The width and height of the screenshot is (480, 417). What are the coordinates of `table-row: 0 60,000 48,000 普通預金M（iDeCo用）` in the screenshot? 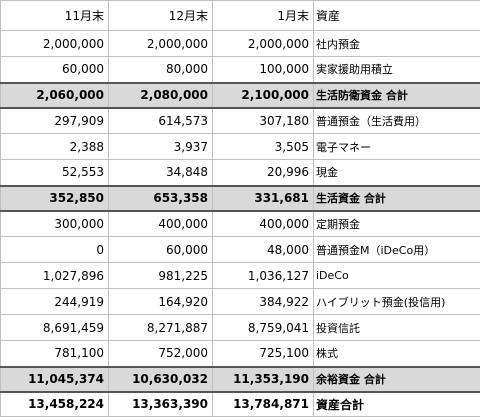 It's located at (240, 249).